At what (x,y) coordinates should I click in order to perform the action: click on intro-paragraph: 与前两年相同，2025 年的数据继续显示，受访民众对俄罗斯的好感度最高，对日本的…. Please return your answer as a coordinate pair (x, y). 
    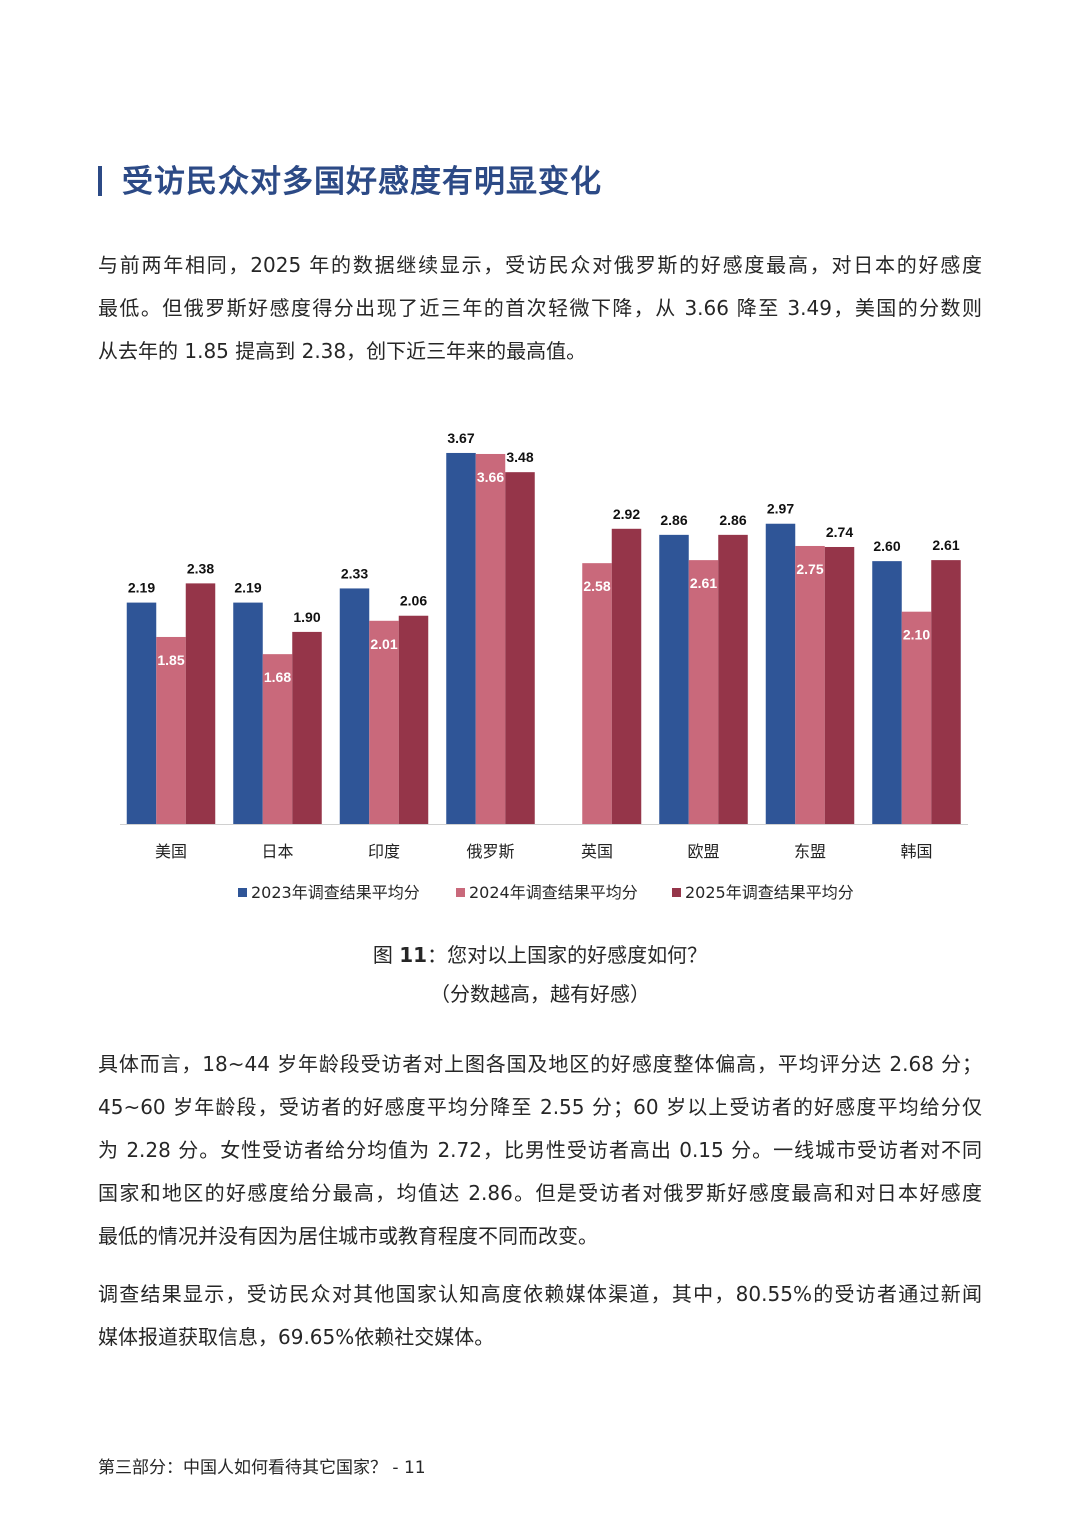
    Looking at the image, I should click on (540, 308).